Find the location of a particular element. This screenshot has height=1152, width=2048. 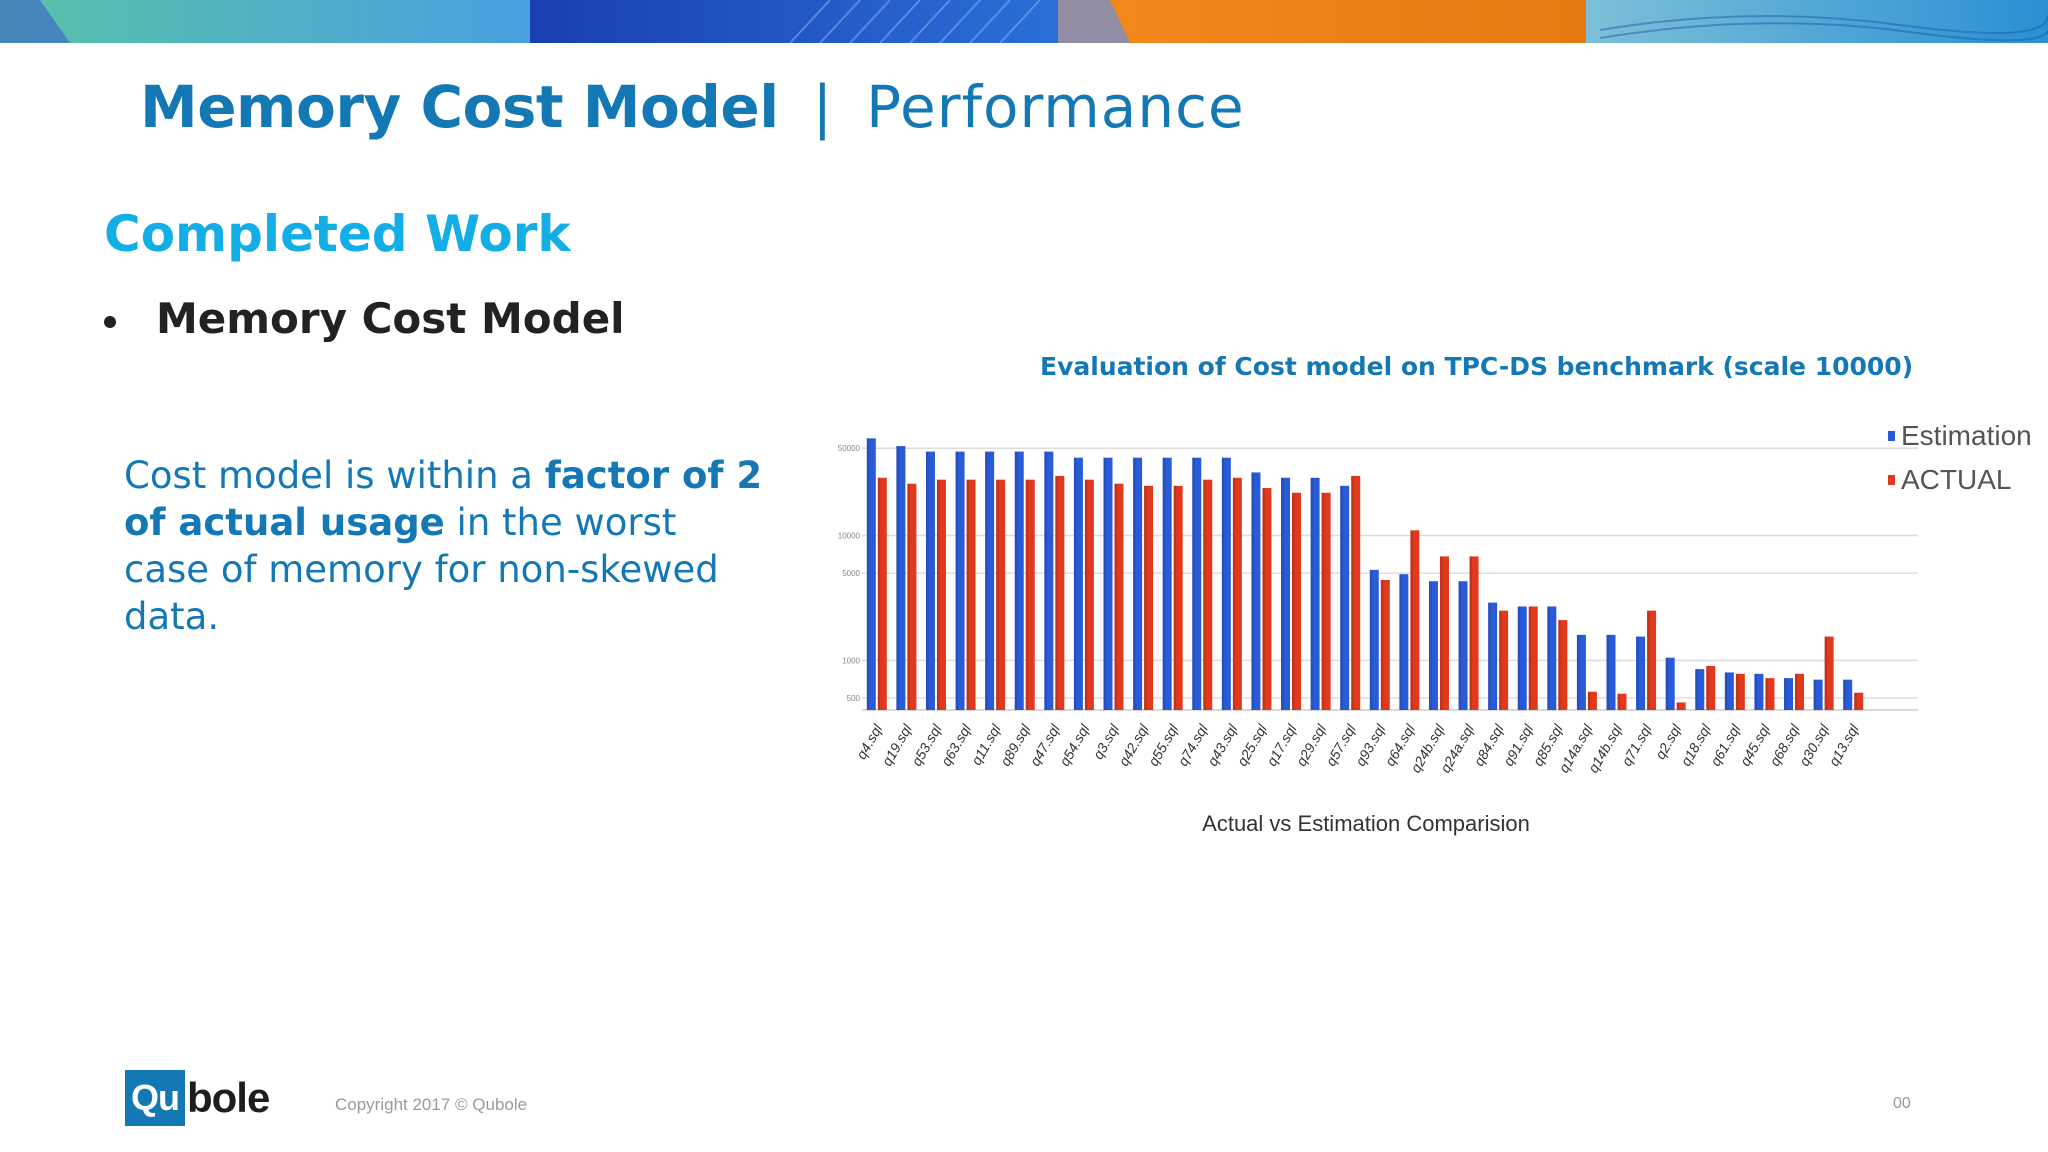

legend-label-actual: ACTUAL is located at coordinates (1956, 479).